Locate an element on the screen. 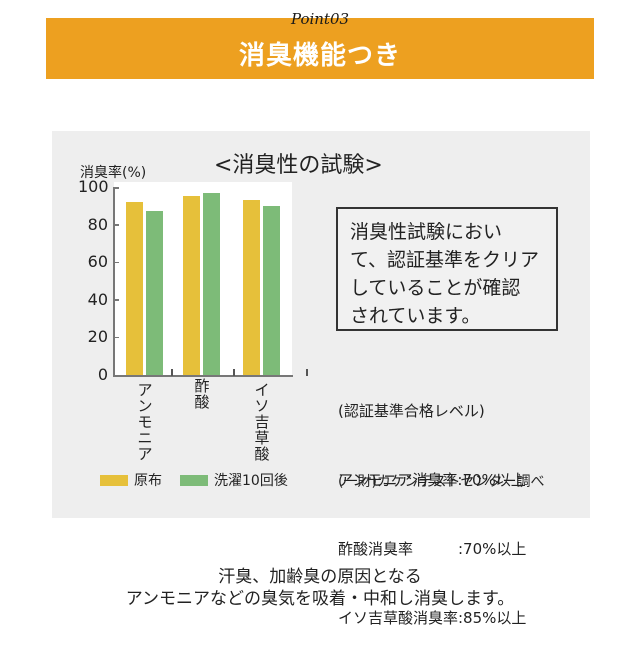  note-line: されています。 is located at coordinates (415, 316).